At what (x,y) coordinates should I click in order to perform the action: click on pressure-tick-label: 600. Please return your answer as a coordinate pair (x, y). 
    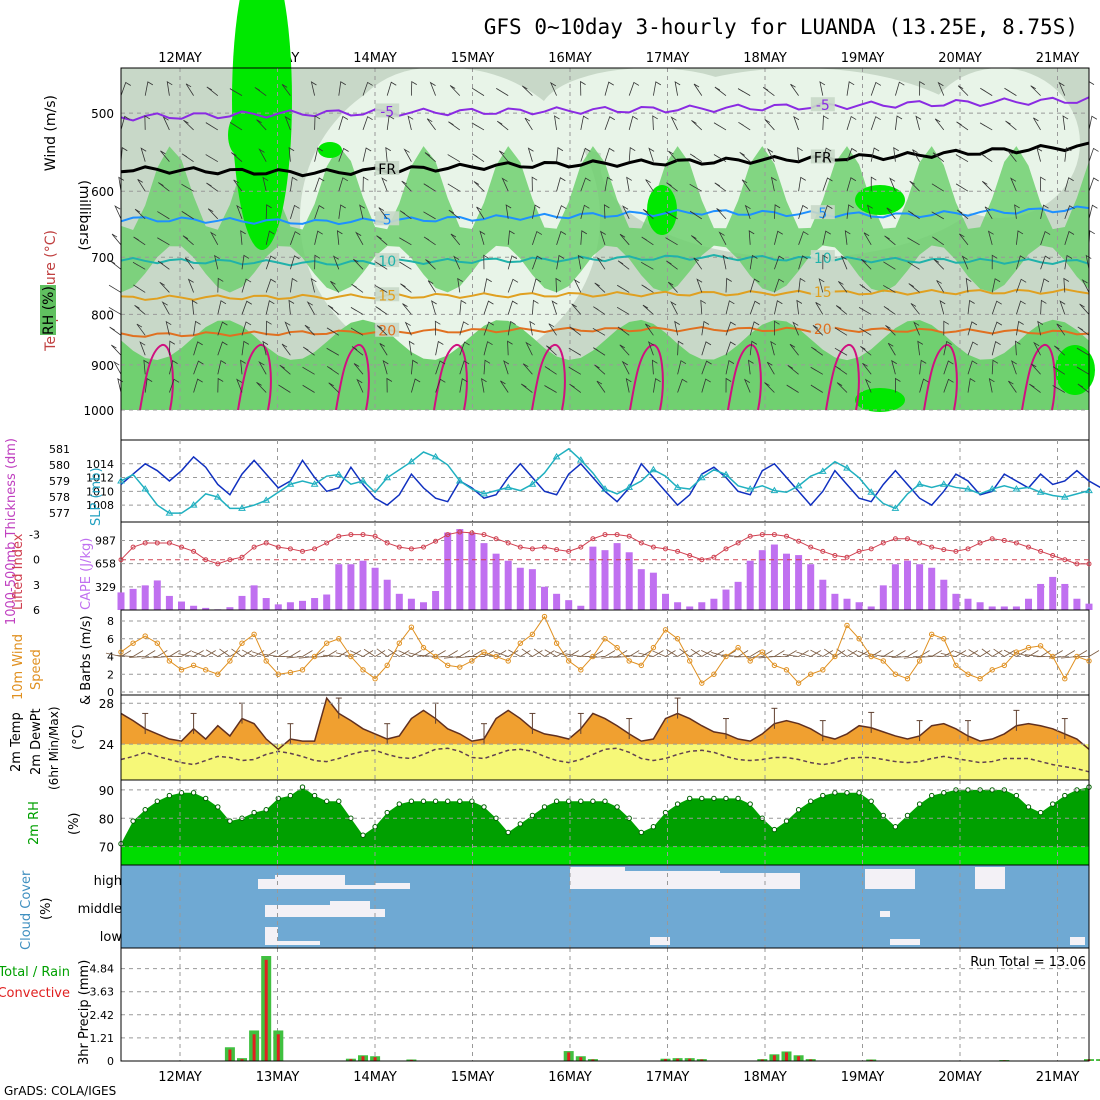
    Looking at the image, I should click on (102, 192).